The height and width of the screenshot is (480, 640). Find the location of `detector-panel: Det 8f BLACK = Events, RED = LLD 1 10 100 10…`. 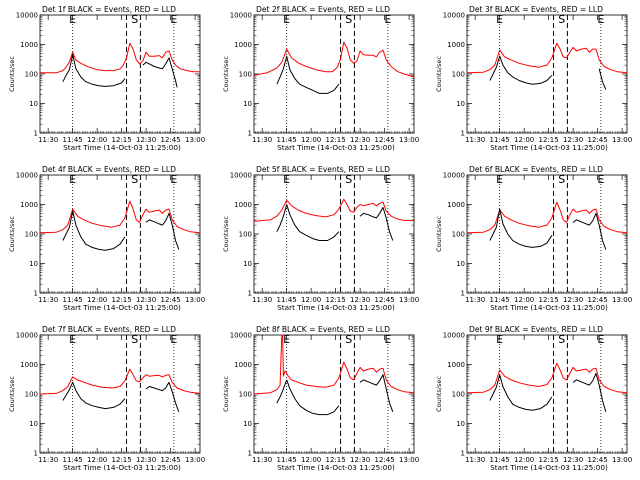

detector-panel: Det 8f BLACK = Events, RED = LLD 1 10 100 10… is located at coordinates (320, 398).